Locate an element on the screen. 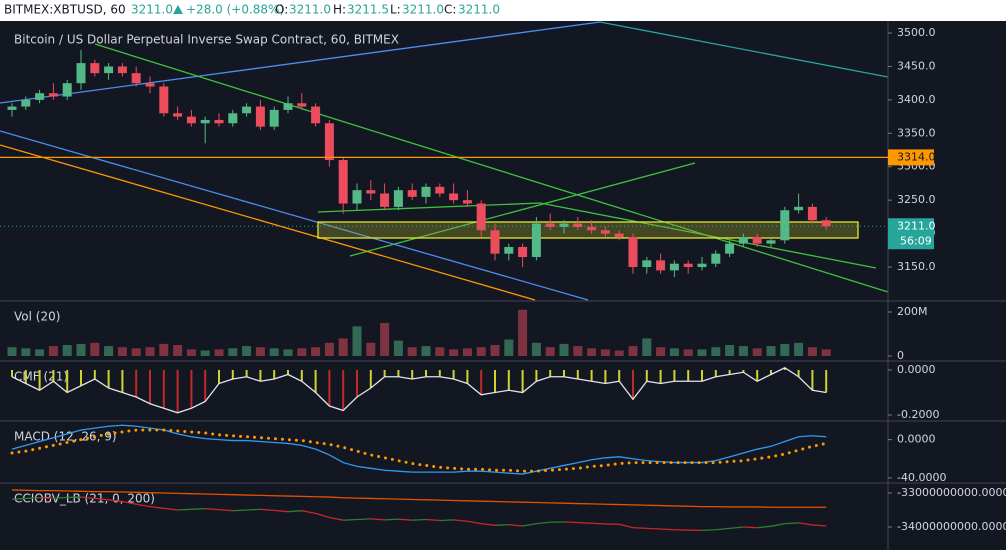 Image resolution: width=1006 pixels, height=550 pixels. y-tick-label: 3150.0 is located at coordinates (916, 266).